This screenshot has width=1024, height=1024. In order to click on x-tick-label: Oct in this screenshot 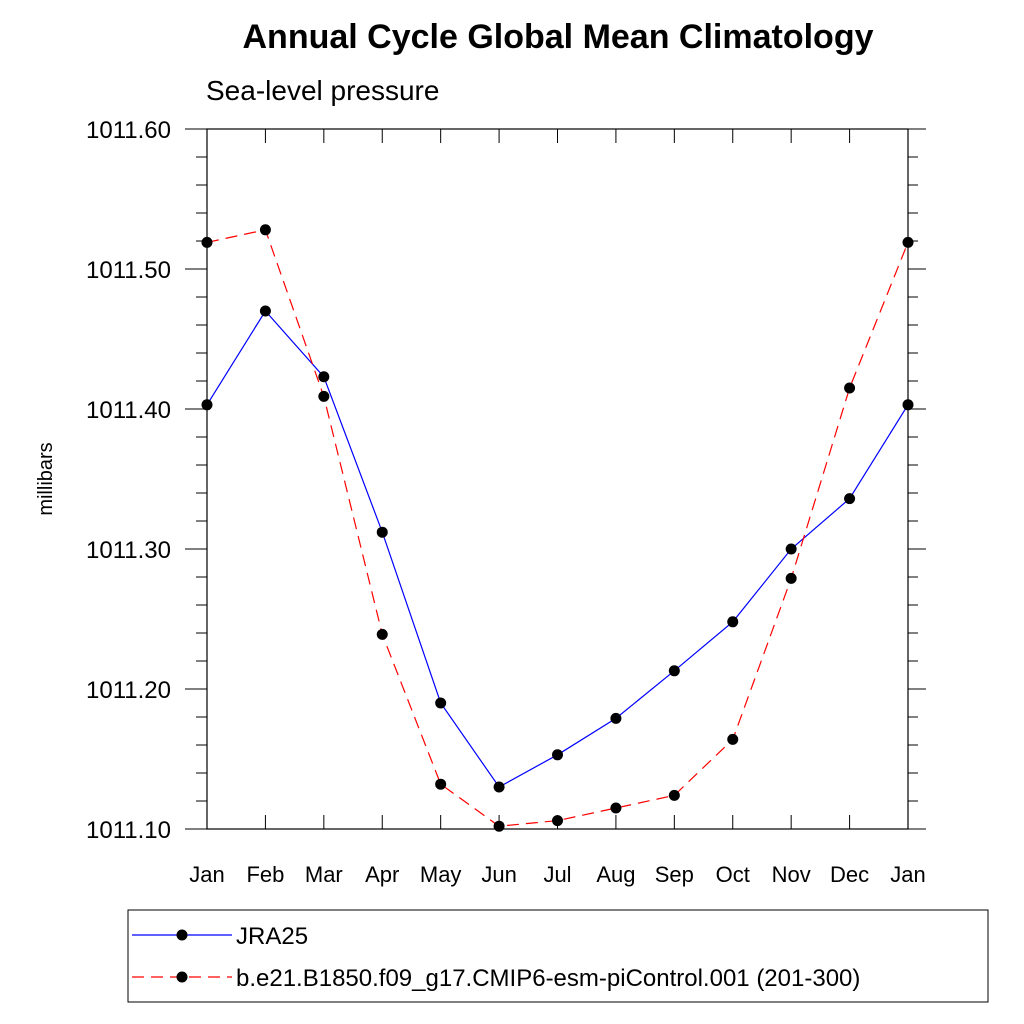, I will do `click(733, 874)`.